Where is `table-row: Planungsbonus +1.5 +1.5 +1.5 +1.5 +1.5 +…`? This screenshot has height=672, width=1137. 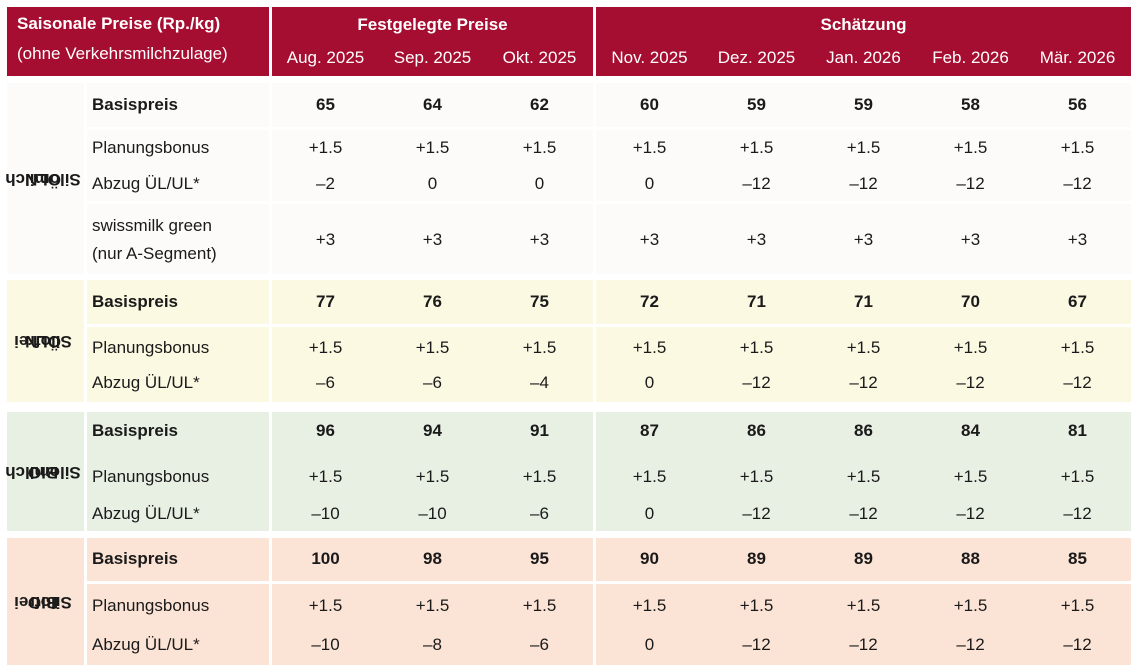
table-row: Planungsbonus +1.5 +1.5 +1.5 +1.5 +1.5 +… is located at coordinates (609, 148).